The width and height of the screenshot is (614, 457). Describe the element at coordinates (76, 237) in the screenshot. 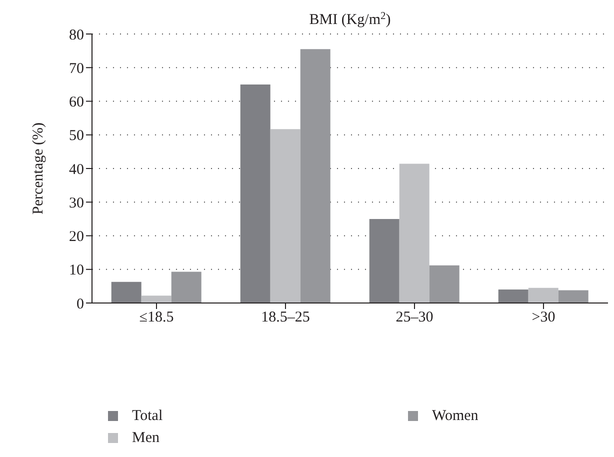

I see `y-tick-label: 20` at that location.